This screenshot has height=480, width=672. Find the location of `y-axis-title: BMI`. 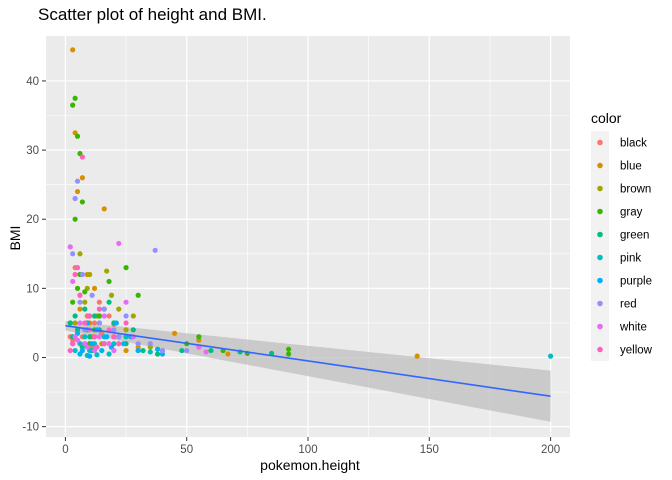

y-axis-title: BMI is located at coordinates (15, 238).